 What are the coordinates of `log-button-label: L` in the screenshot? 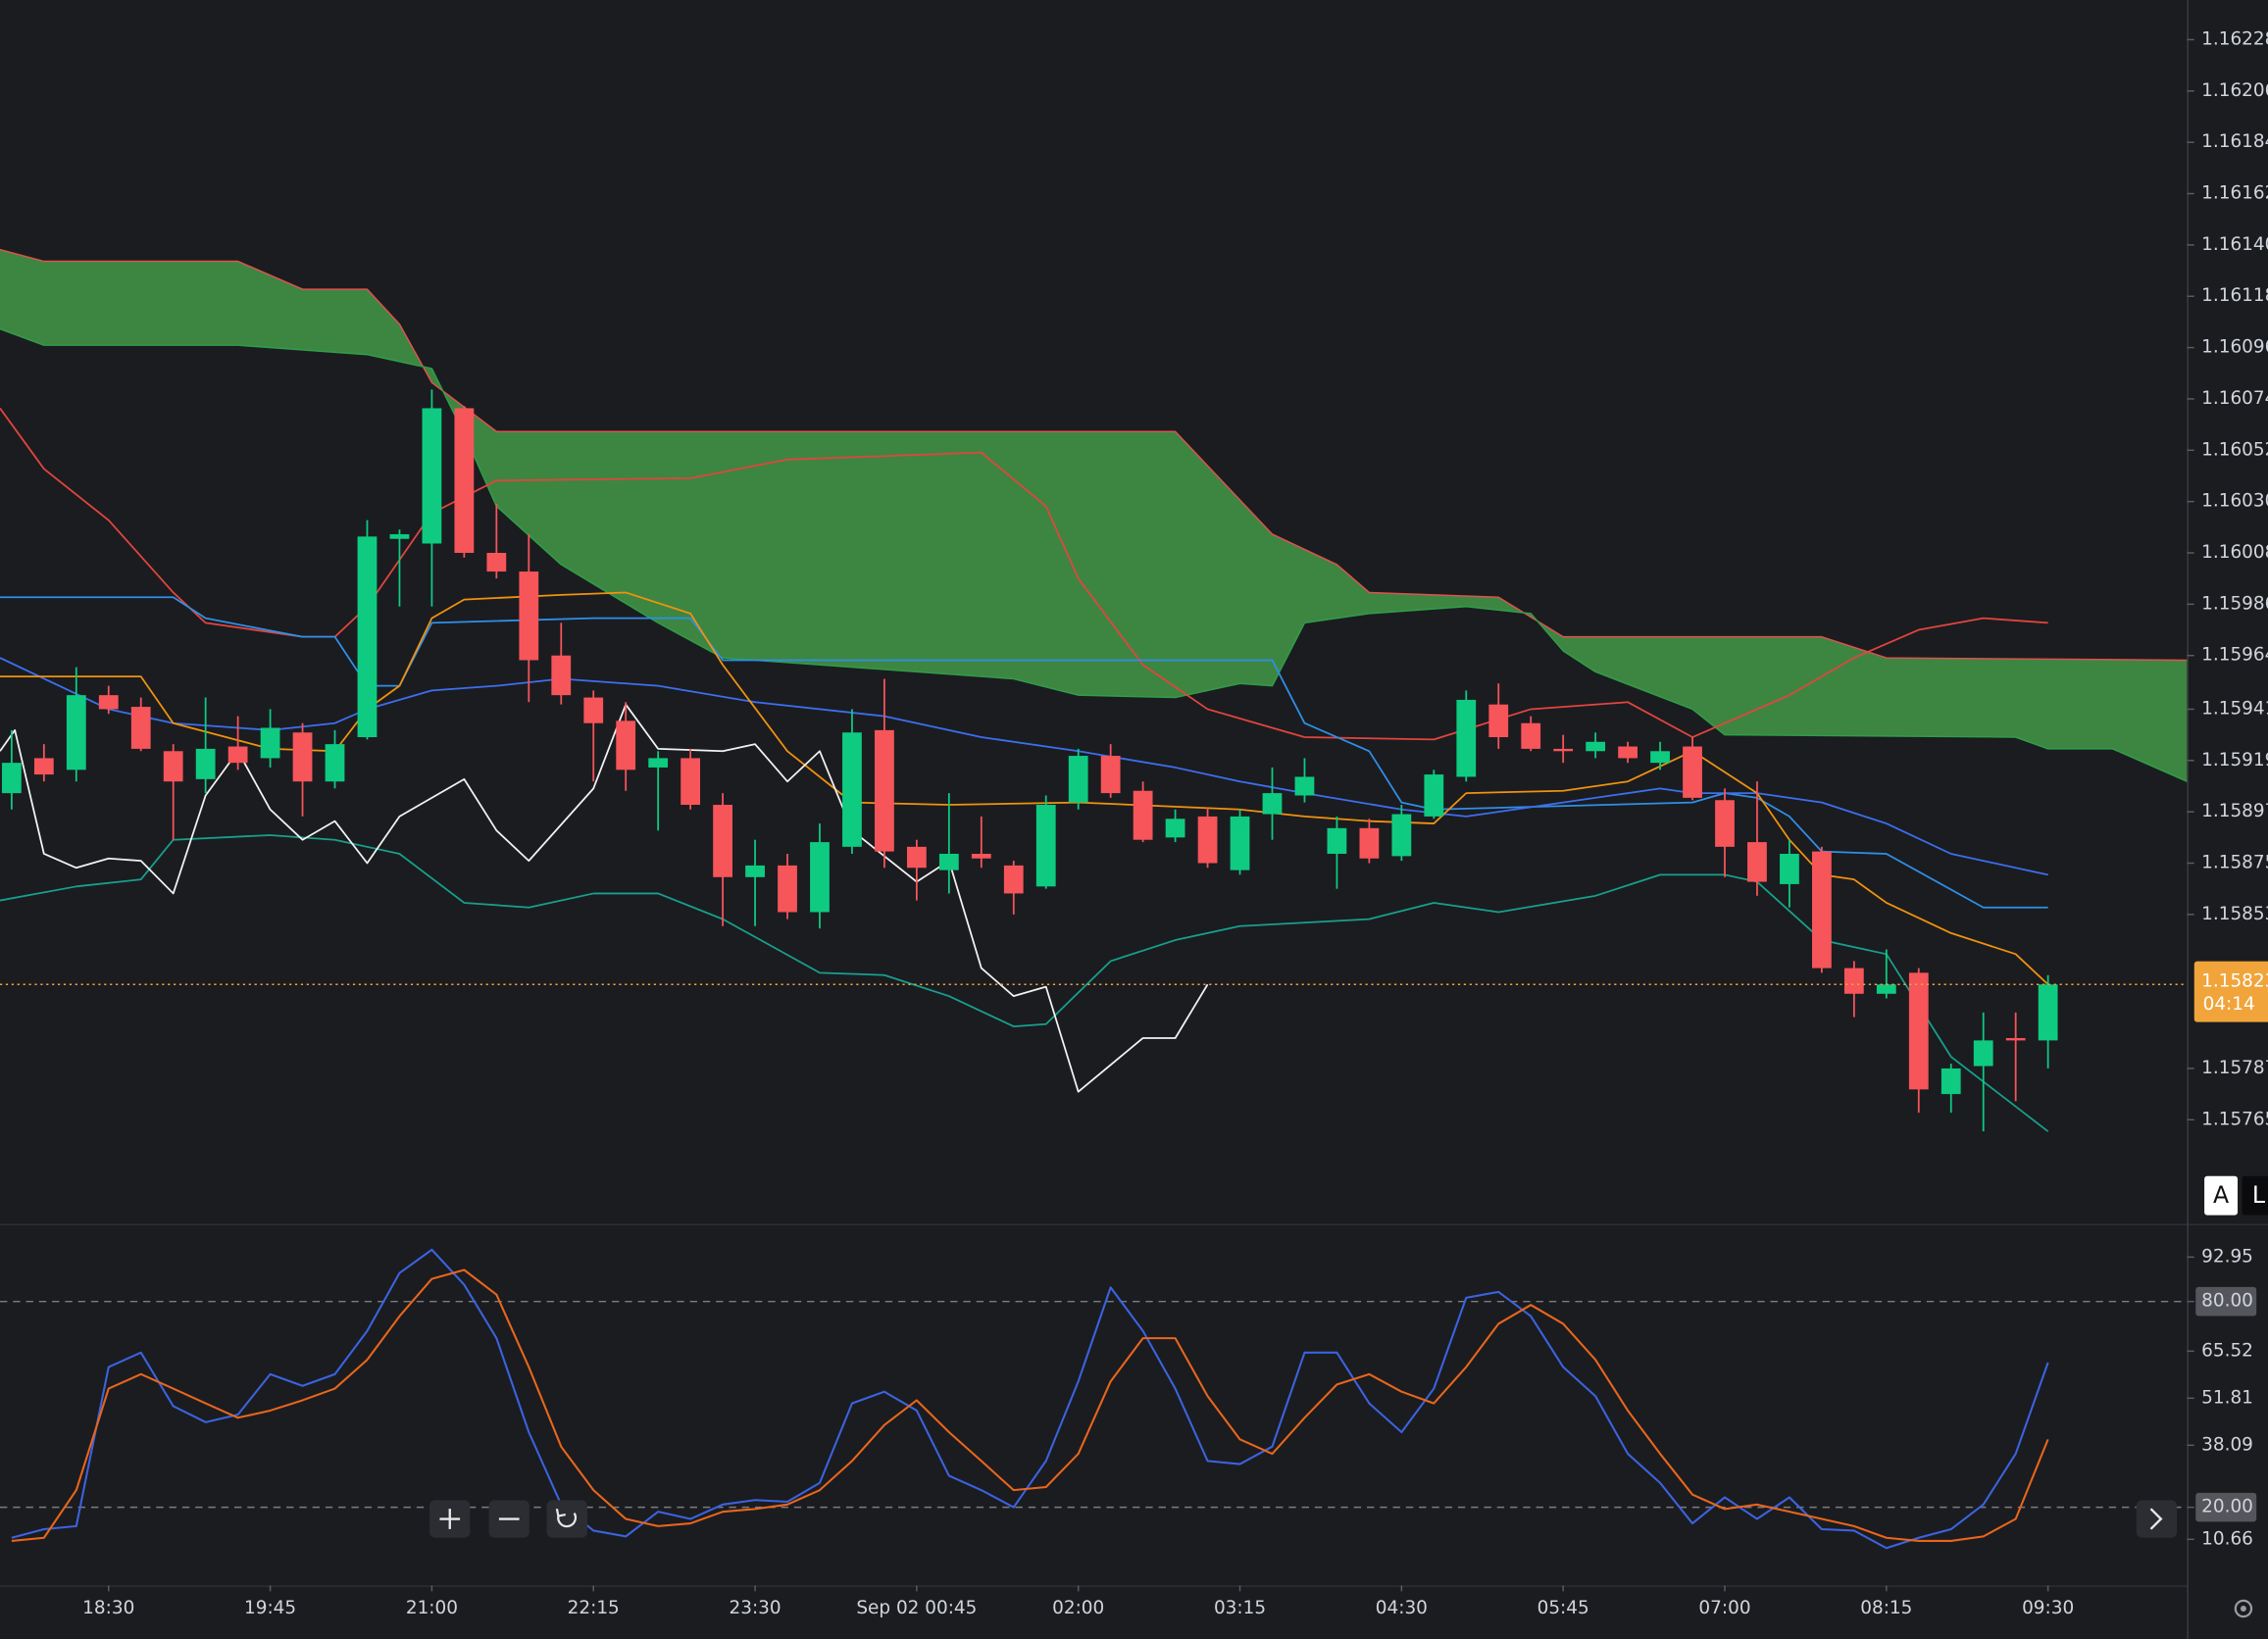 It's located at (2259, 1195).